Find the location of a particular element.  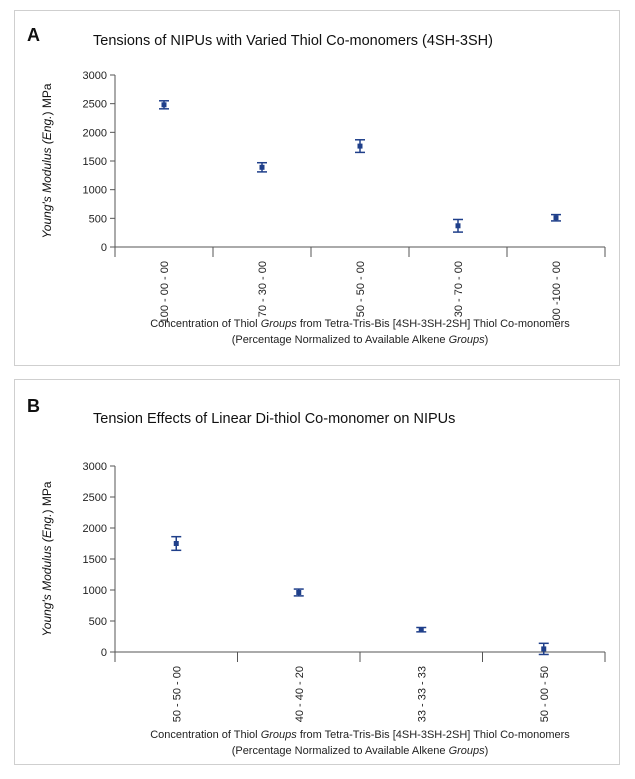

x-tick-label: 40 - 40 - 20 is located at coordinates (300, 694).